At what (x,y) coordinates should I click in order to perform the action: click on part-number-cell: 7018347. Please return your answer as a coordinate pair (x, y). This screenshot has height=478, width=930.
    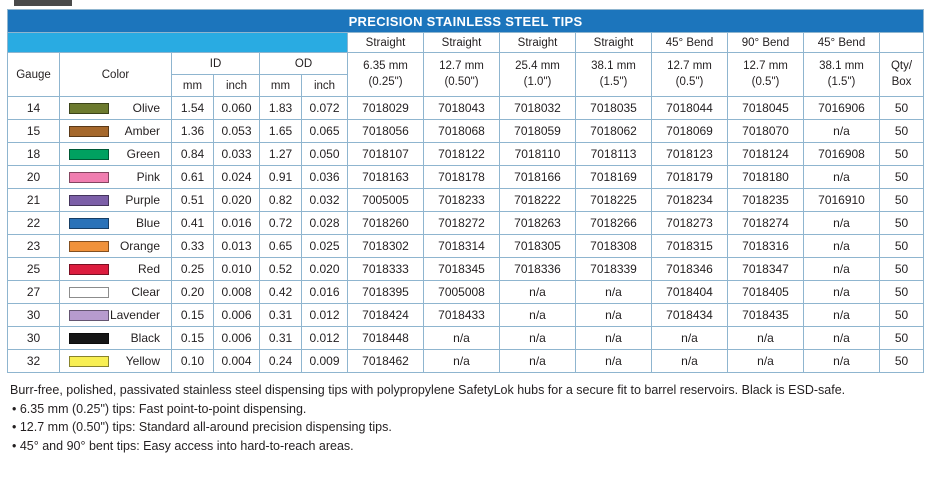
    Looking at the image, I should click on (765, 269).